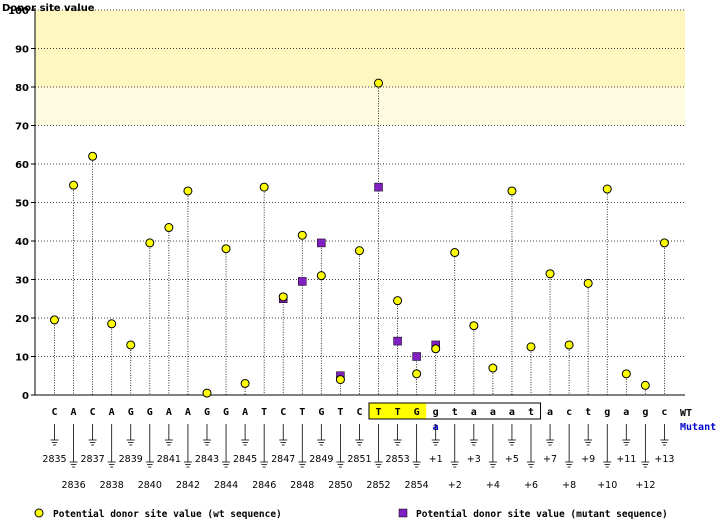 The image size is (720, 520). I want to click on position-label: 2842, so click(188, 485).